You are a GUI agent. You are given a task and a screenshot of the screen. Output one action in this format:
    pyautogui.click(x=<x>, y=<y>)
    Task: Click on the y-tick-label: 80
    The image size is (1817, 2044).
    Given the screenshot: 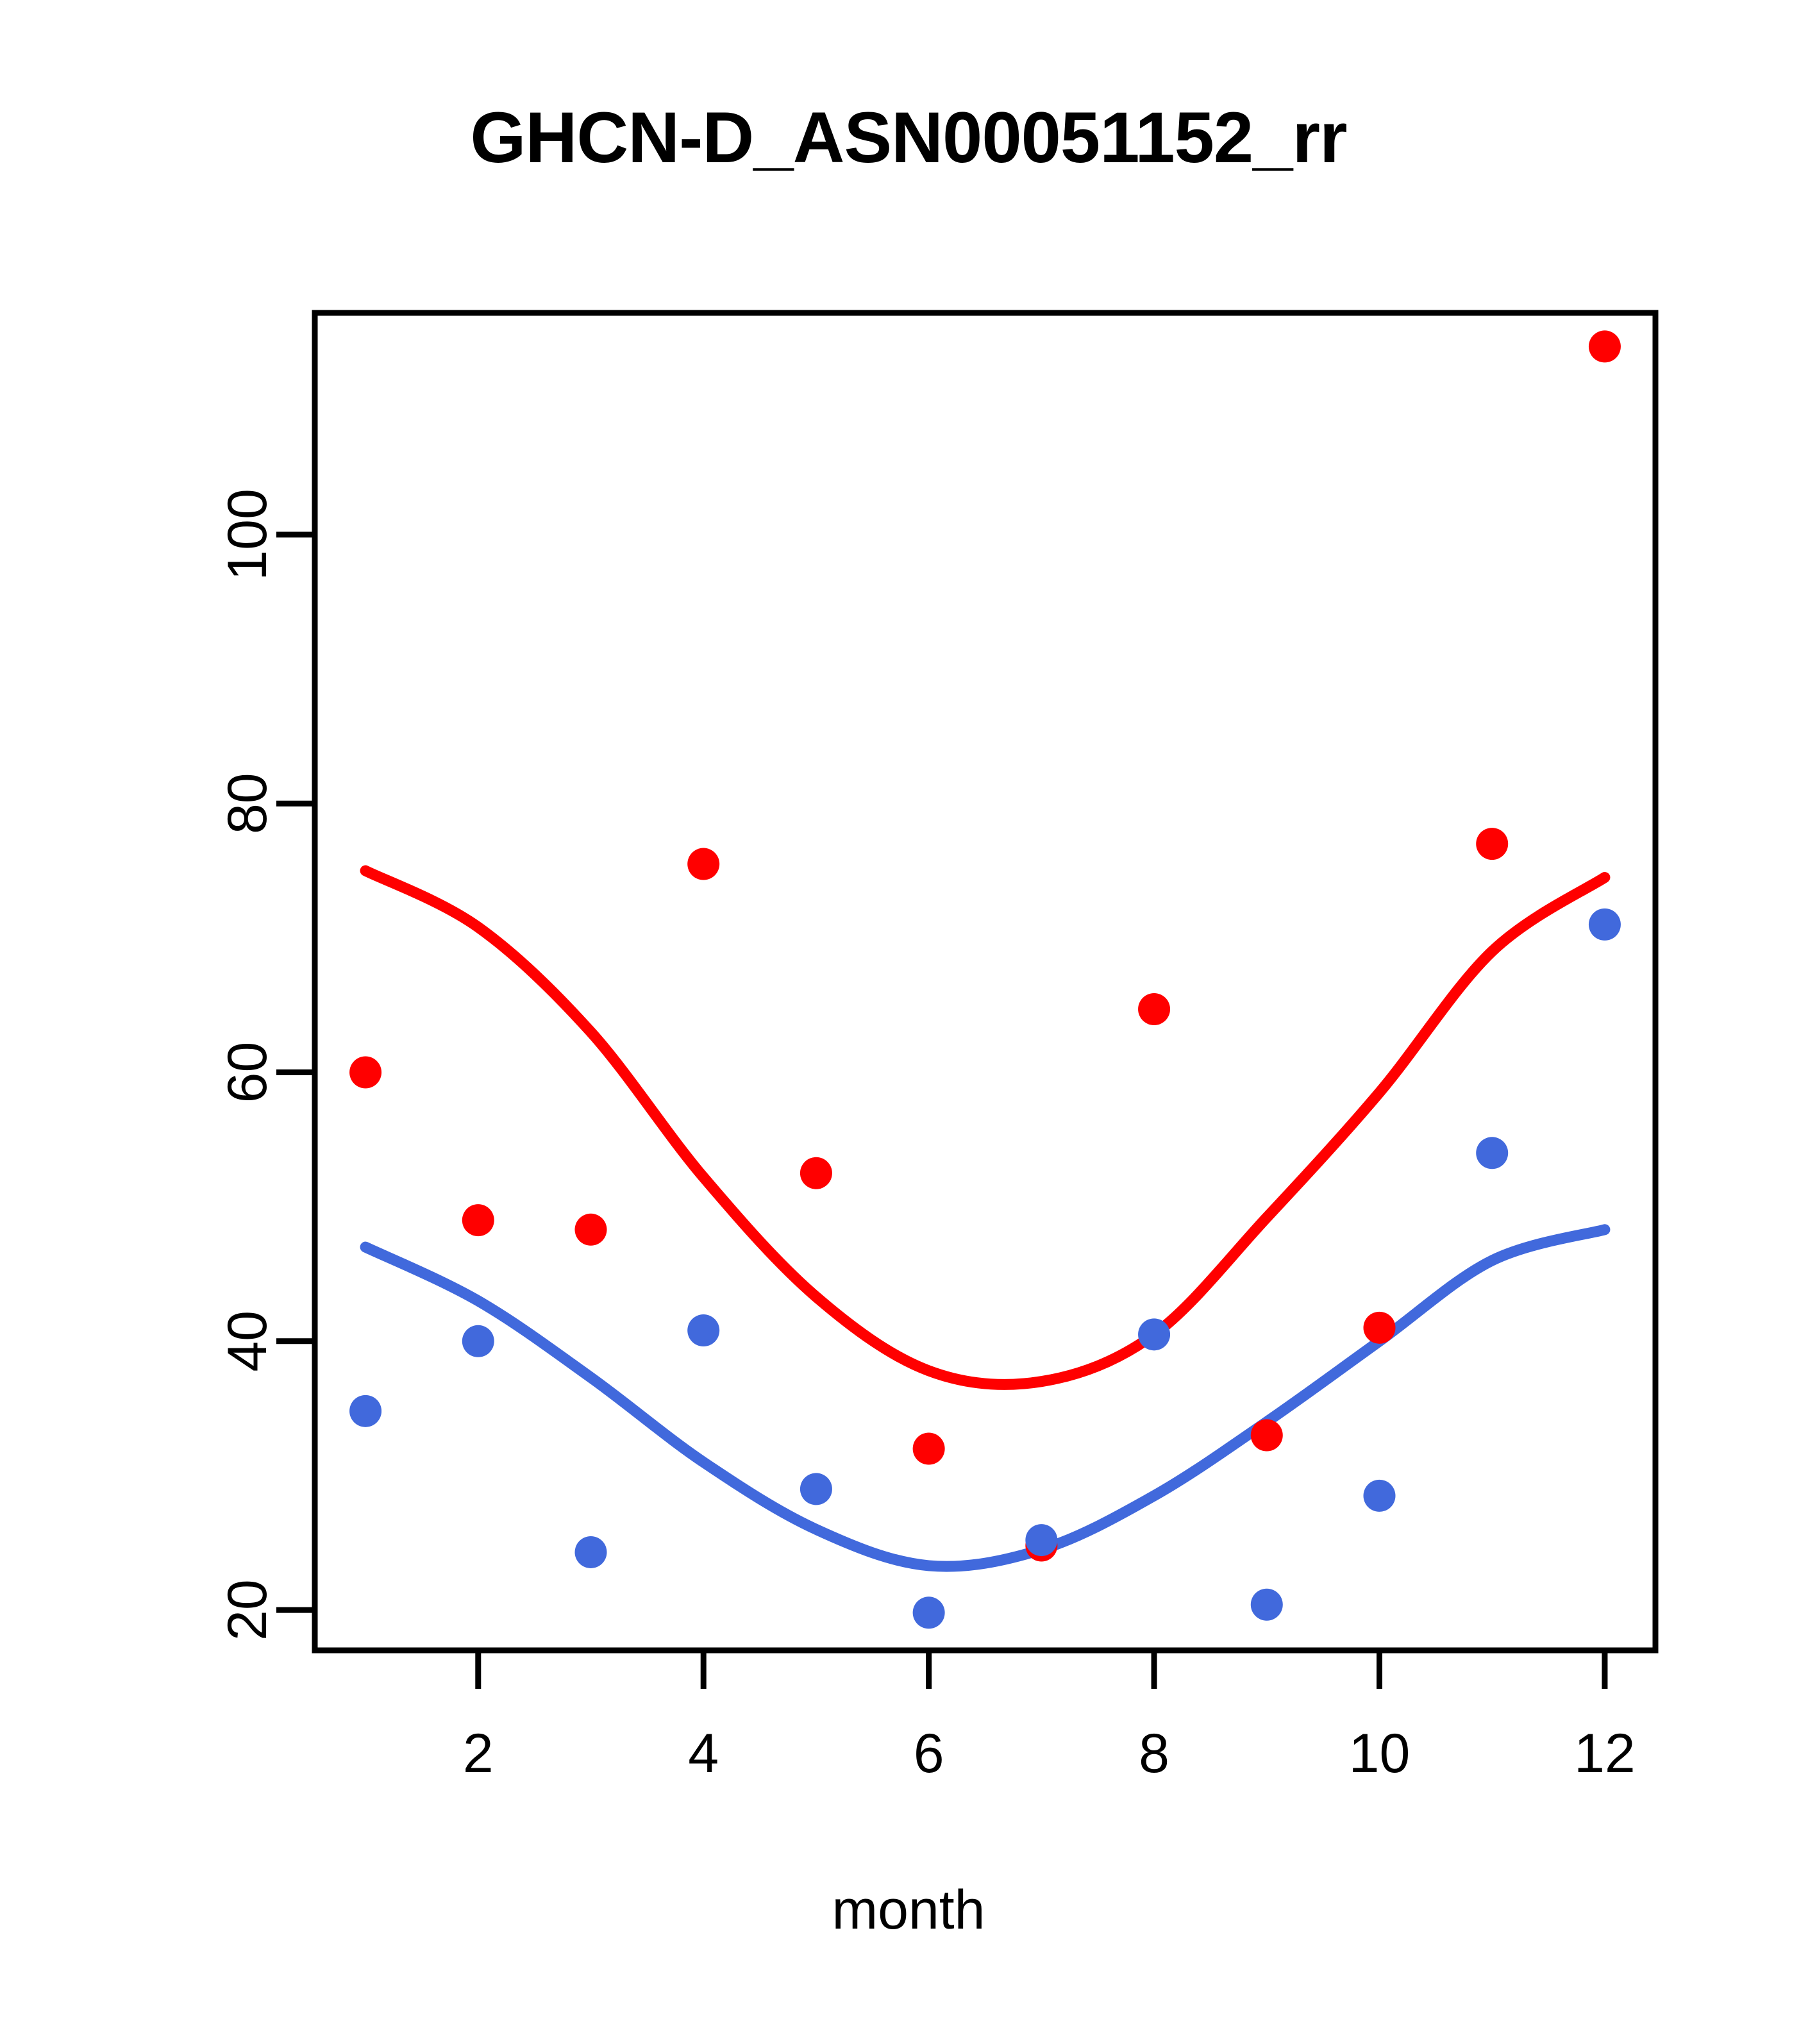 What is the action you would take?
    pyautogui.click(x=247, y=804)
    